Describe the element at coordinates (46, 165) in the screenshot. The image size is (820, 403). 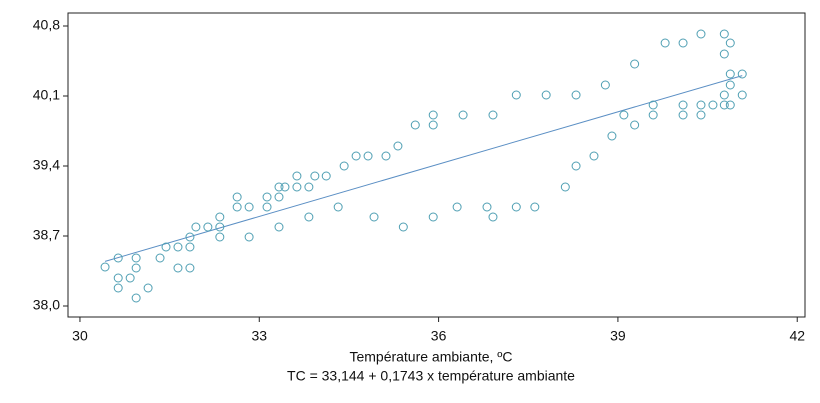
I see `y-tick-label: 39,4` at that location.